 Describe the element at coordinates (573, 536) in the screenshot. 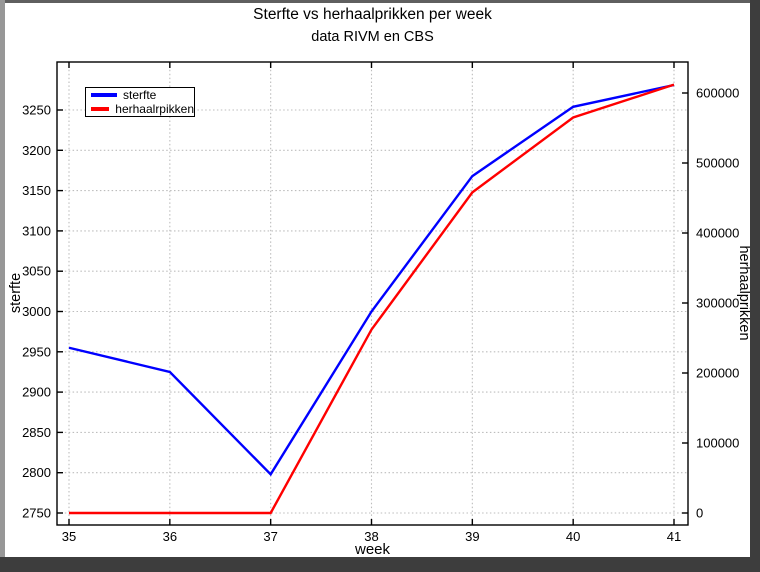

I see `x-tick-label: 40` at that location.